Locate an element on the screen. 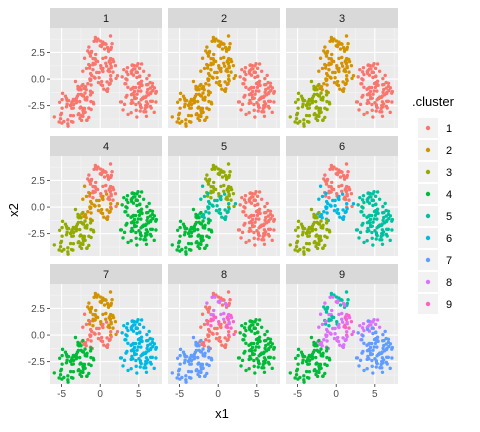 This screenshot has height=432, width=480. legend-item-3: 3 is located at coordinates (435, 172).